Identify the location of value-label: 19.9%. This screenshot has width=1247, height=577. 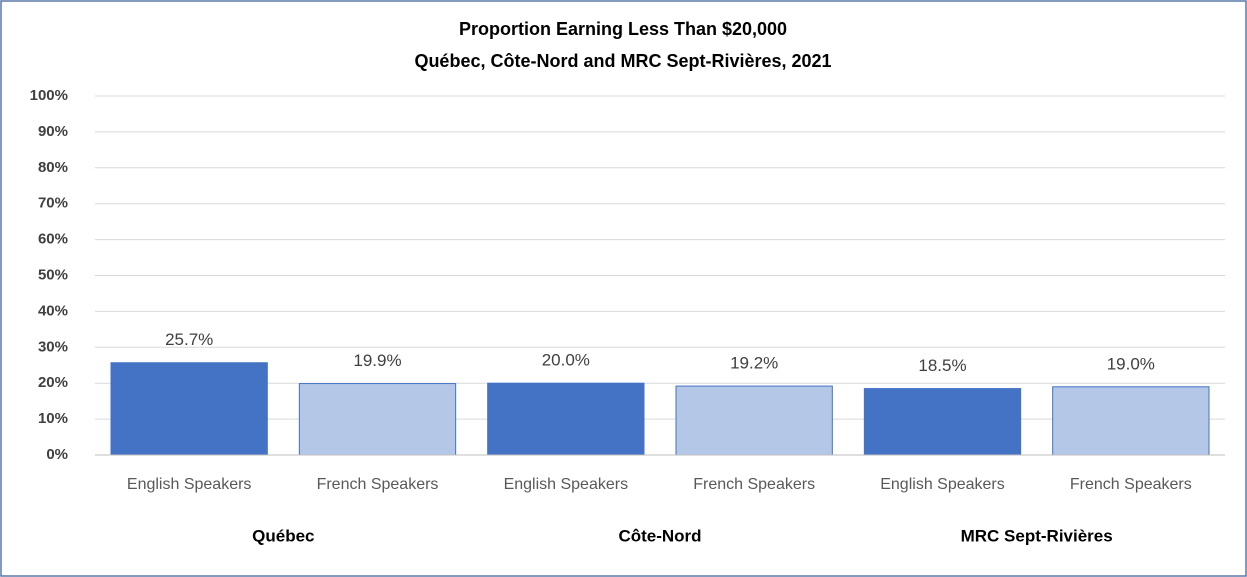
(377, 360).